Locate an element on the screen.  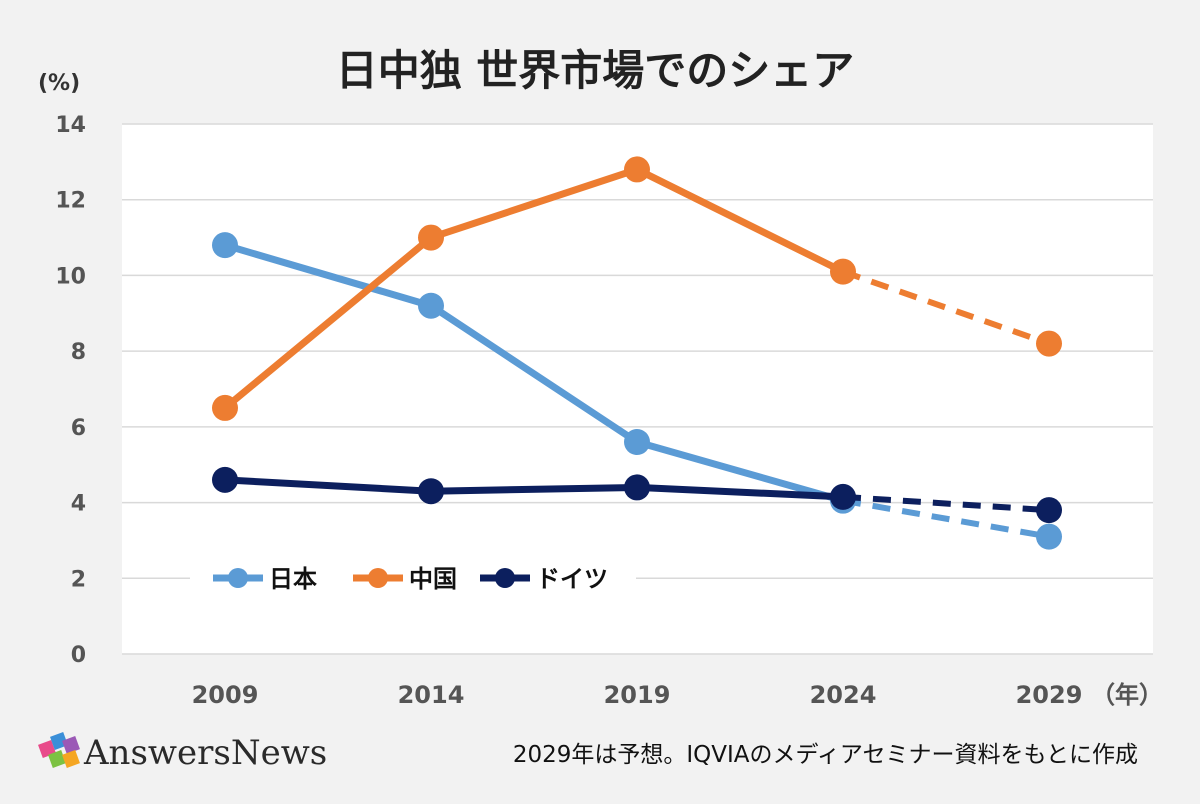
x-tick-labels: 2009 2014 2019 2024 2029 is located at coordinates (637, 695).